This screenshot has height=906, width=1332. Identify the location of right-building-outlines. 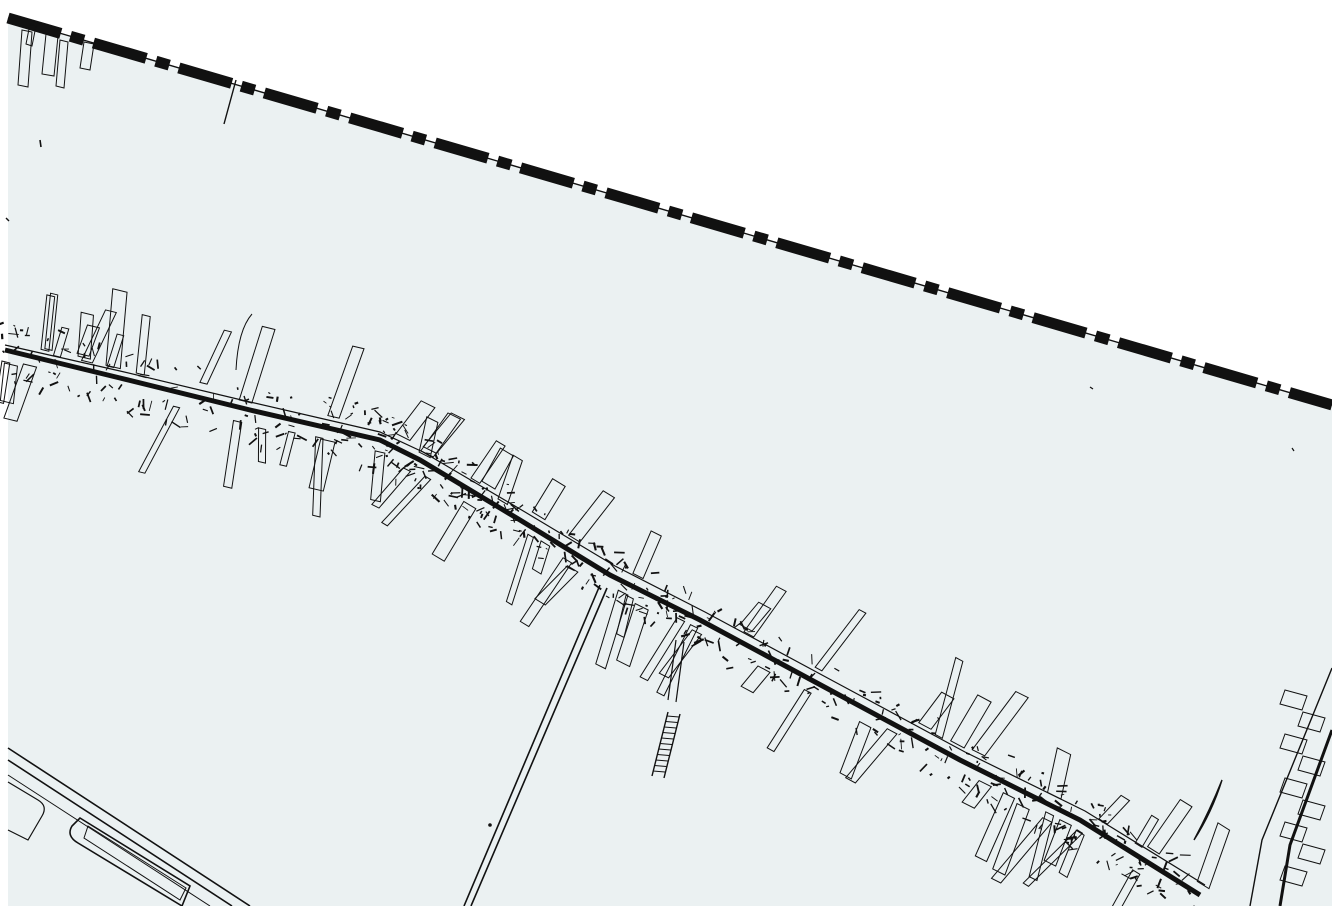
(1302, 788).